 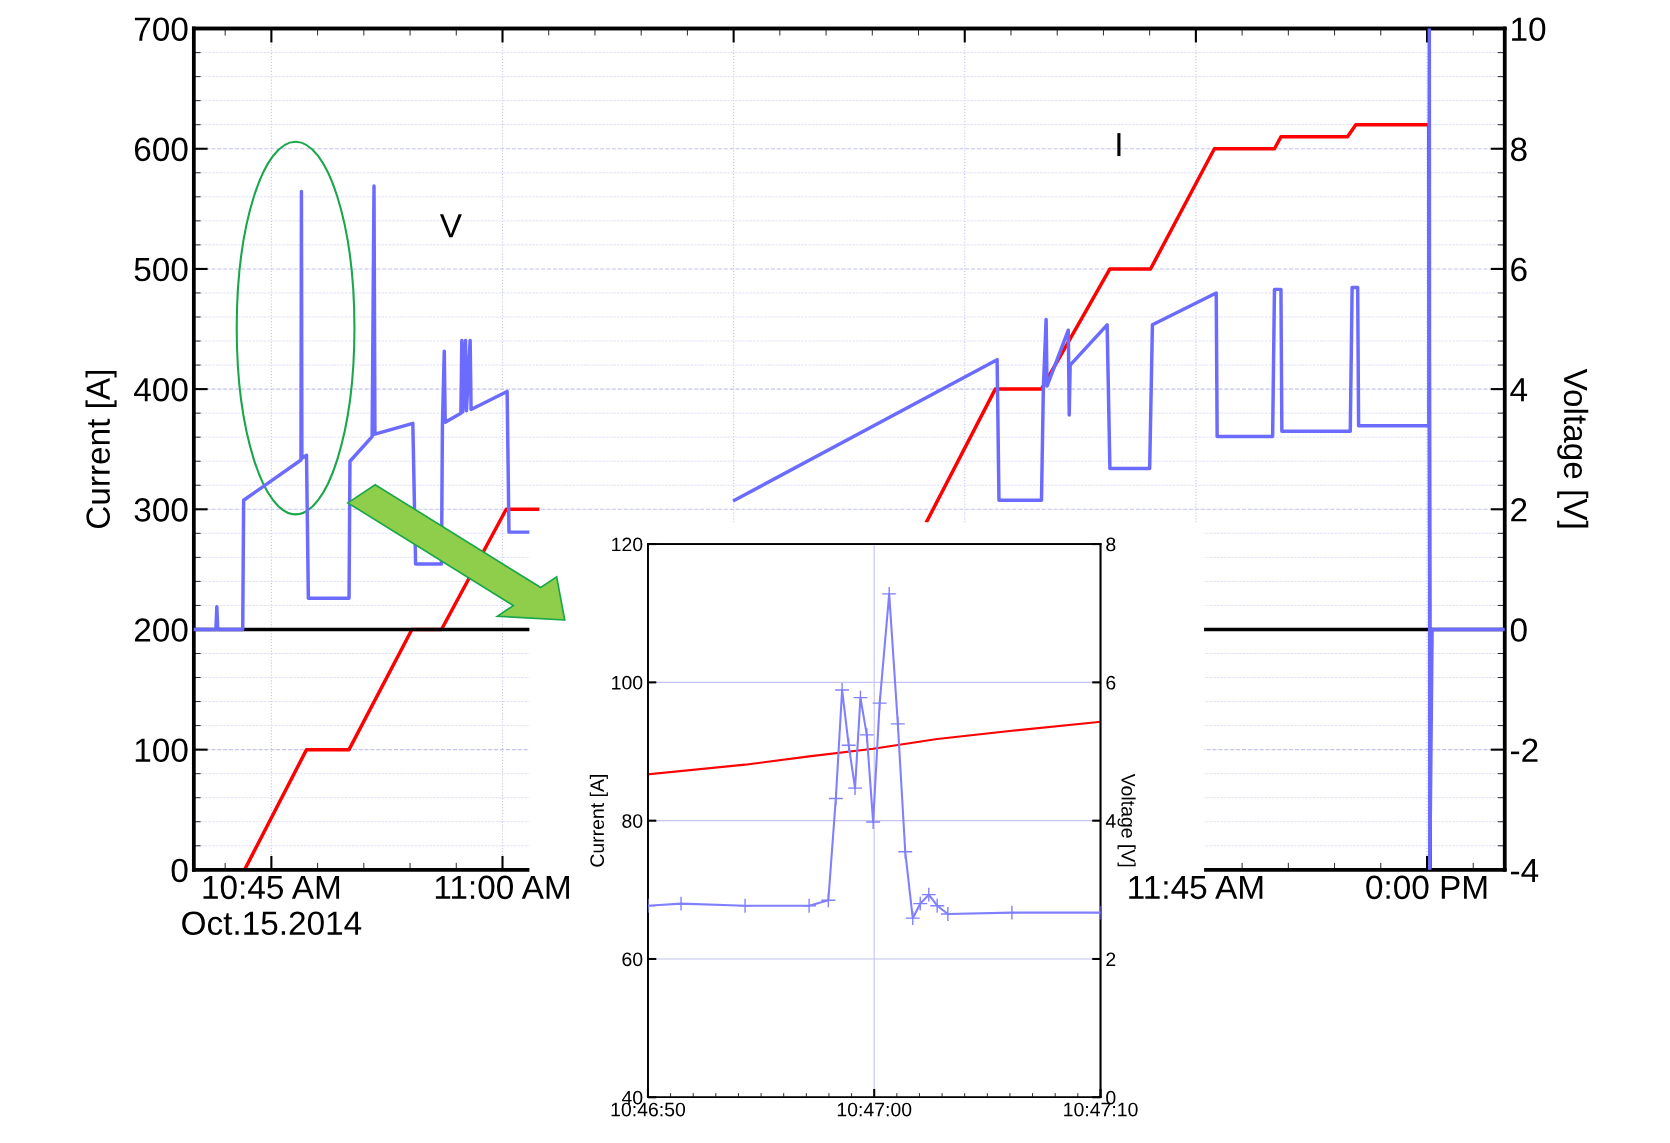 I want to click on y-tick-label: 400, so click(x=161, y=389).